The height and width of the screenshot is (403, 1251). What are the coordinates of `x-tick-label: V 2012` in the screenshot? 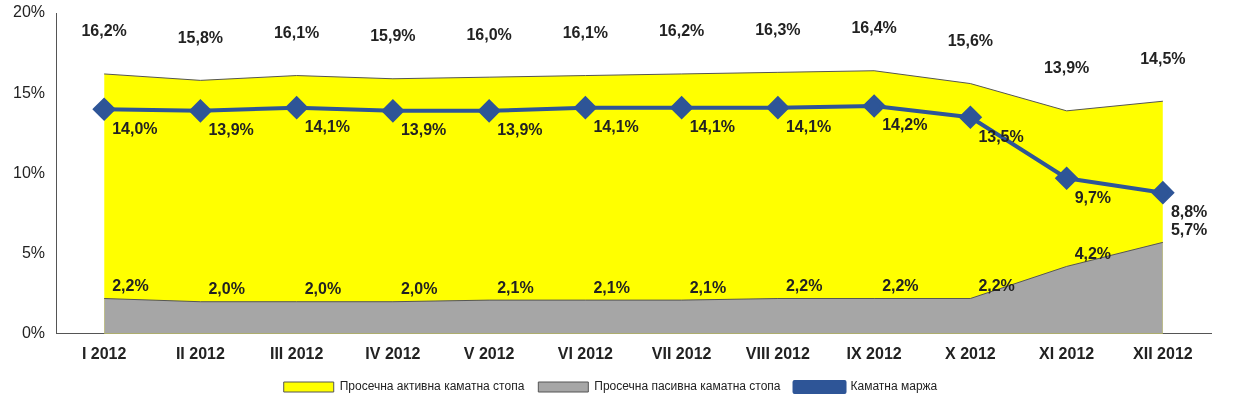 It's located at (489, 353).